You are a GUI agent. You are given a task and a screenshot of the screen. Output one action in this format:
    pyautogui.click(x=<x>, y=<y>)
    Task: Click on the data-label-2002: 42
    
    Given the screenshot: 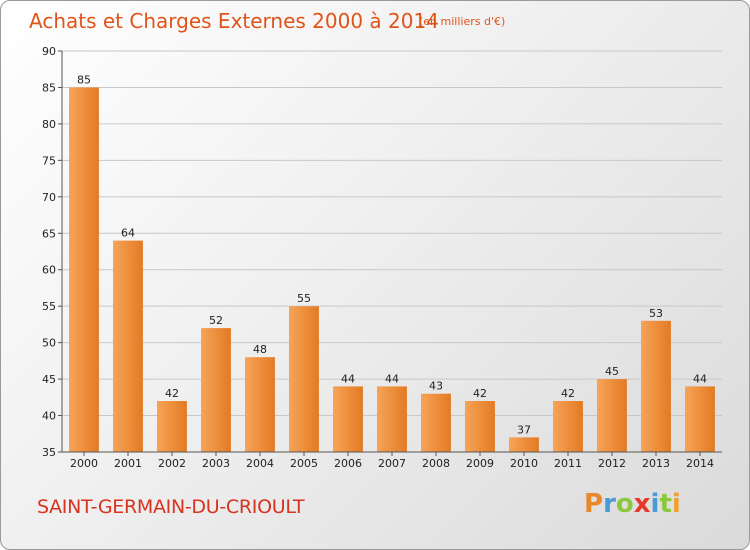 What is the action you would take?
    pyautogui.click(x=172, y=393)
    